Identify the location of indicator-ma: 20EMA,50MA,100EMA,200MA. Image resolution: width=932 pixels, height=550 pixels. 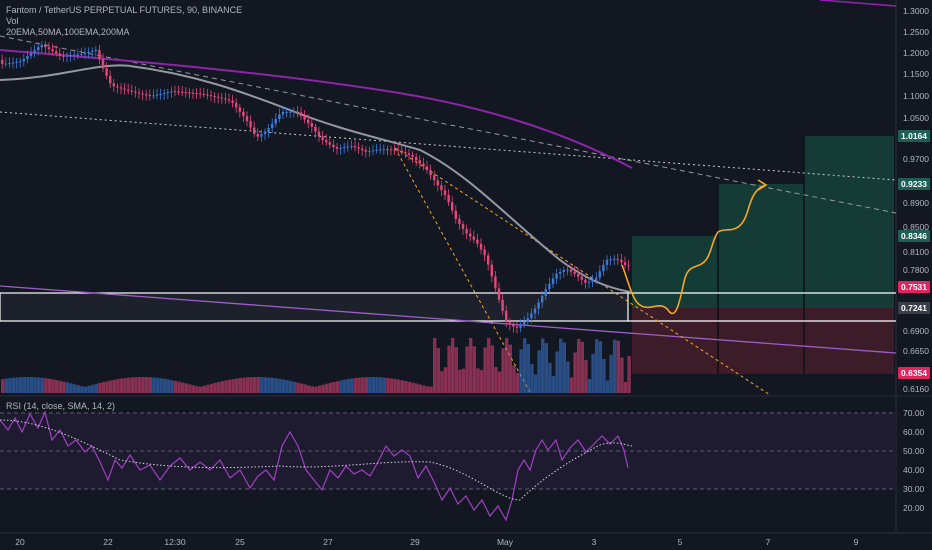
(68, 32).